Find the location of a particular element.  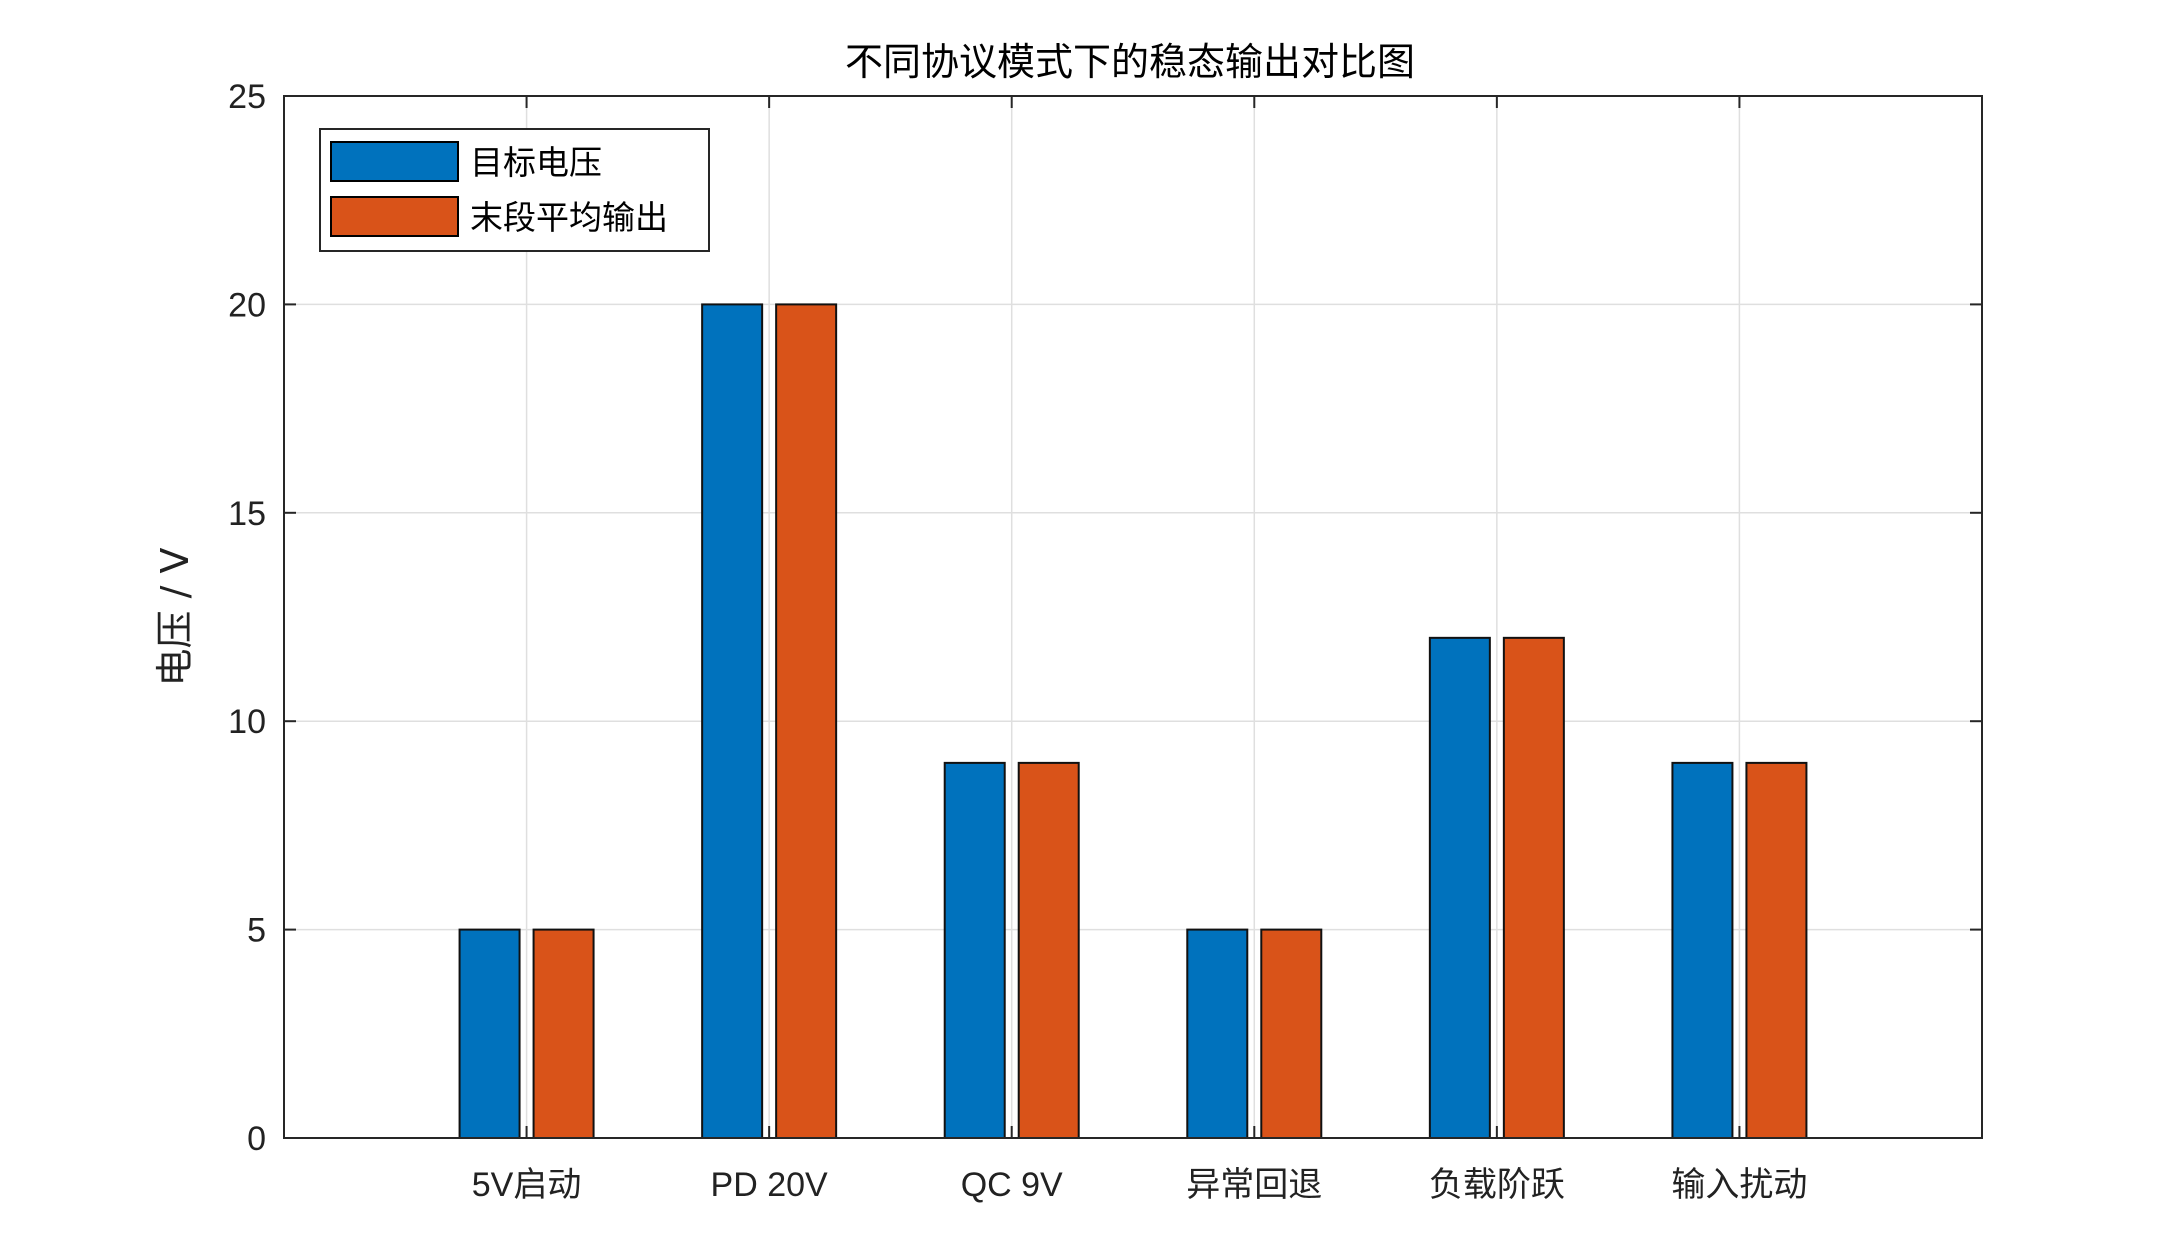

legend: 目标电压 末段平均输出 is located at coordinates (514, 190).